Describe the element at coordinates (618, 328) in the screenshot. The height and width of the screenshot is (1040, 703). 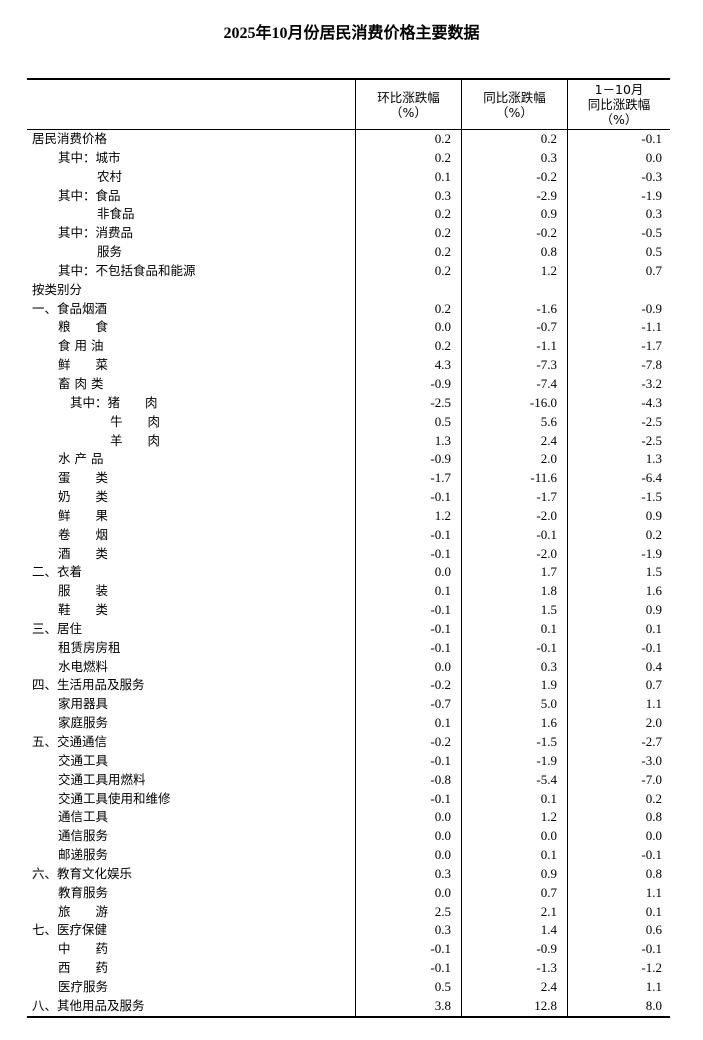
I see `cell-ytd: -1.1` at that location.